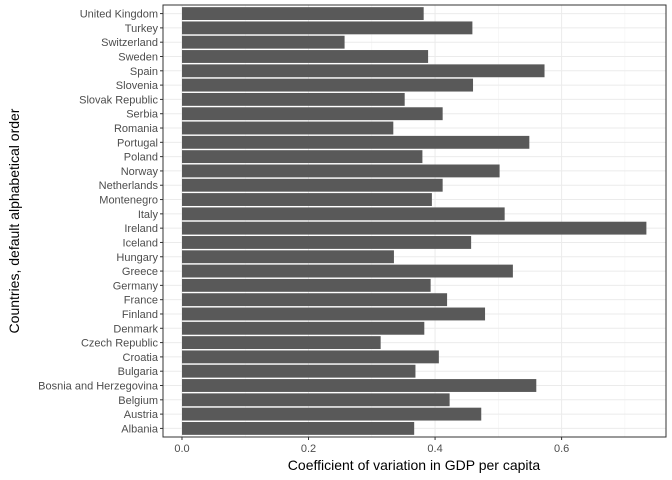 Image resolution: width=672 pixels, height=480 pixels. What do you see at coordinates (144, 72) in the screenshot?
I see `y-tick-label: Spain` at bounding box center [144, 72].